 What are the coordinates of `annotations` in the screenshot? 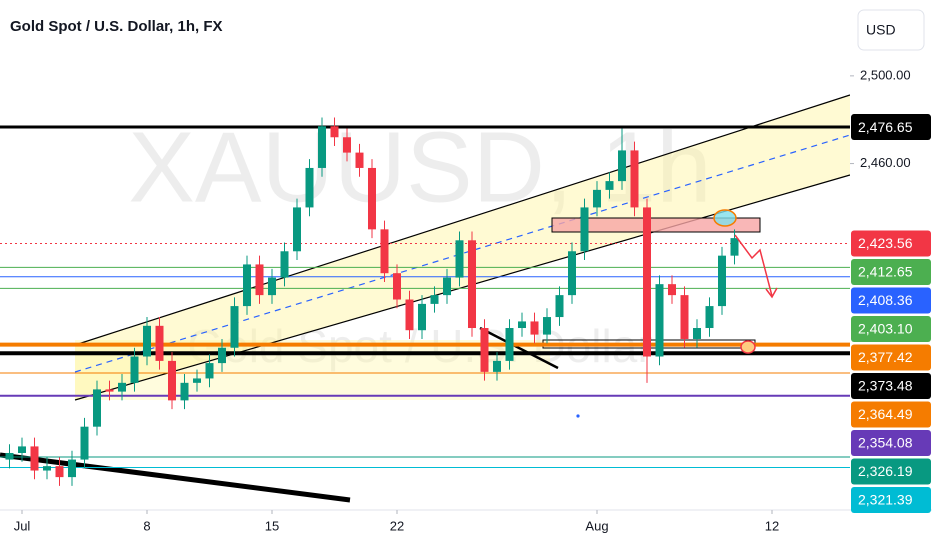 It's located at (677, 313).